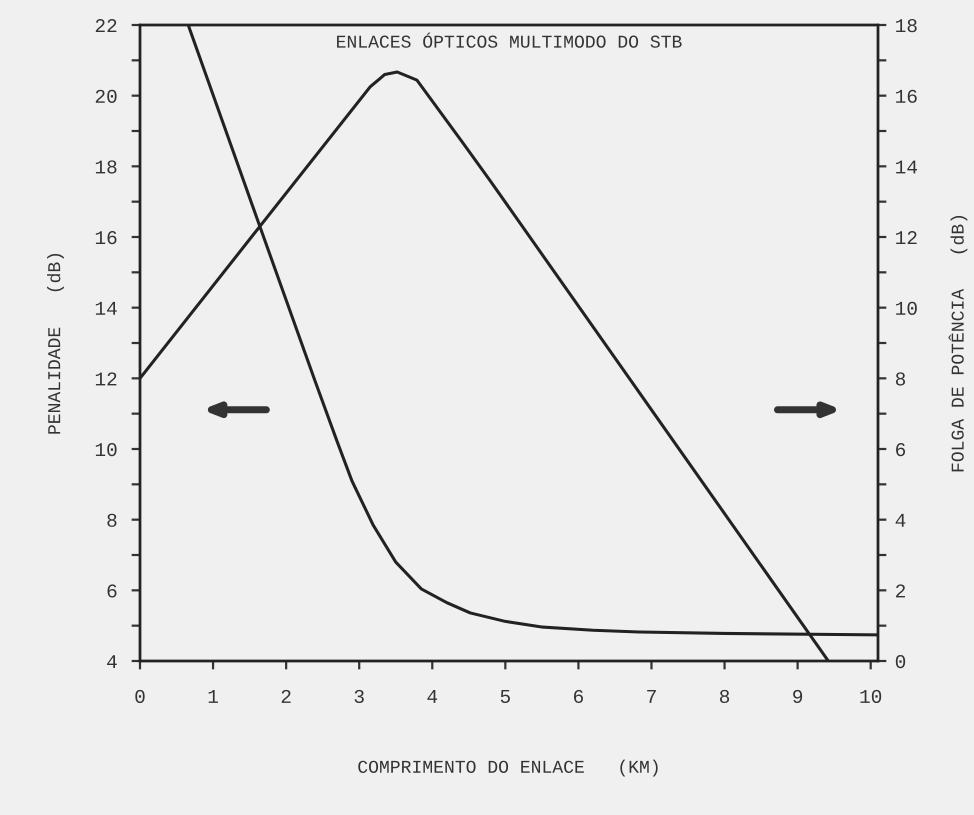 The height and width of the screenshot is (815, 974). I want to click on x-tick-label: 4, so click(432, 696).